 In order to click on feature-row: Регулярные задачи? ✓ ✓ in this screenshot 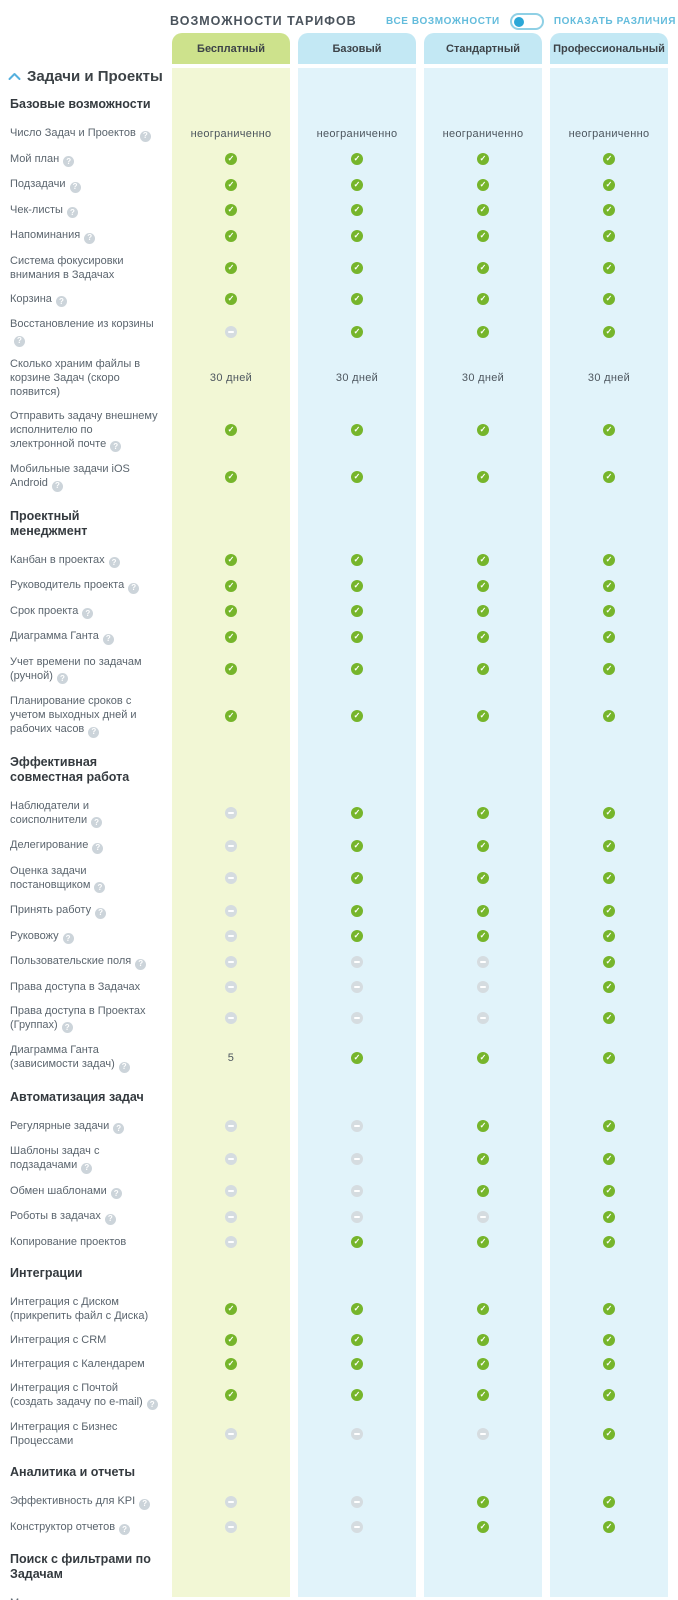, I will do `click(339, 1127)`.